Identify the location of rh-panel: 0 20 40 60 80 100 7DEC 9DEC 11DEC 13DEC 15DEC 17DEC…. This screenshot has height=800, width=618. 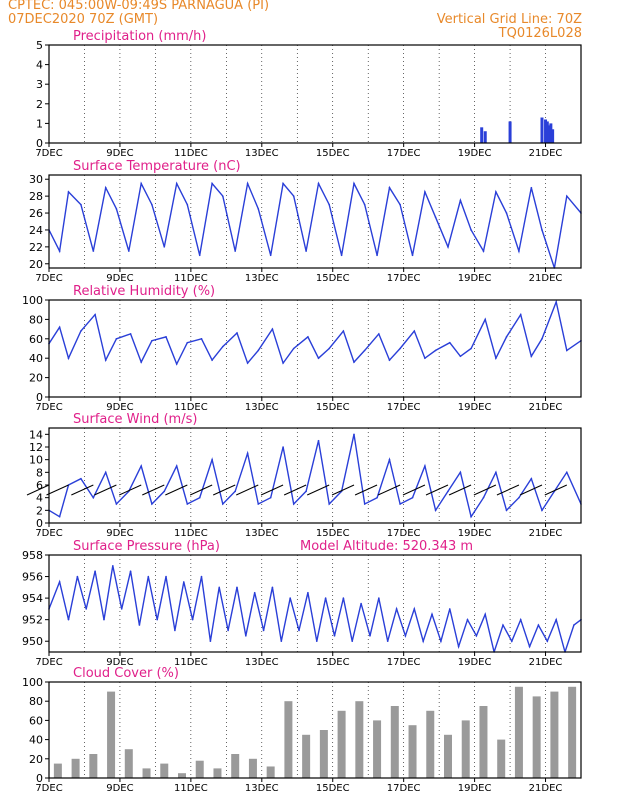
(302, 348).